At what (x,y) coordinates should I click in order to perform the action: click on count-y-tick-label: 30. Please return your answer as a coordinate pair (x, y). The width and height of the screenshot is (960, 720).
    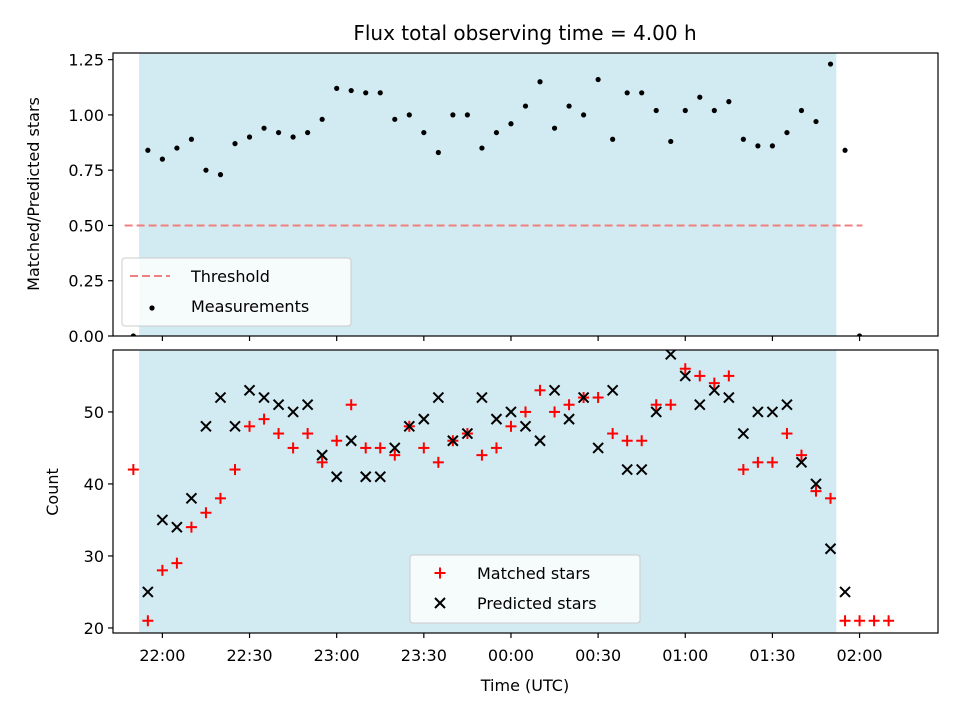
    Looking at the image, I should click on (94, 556).